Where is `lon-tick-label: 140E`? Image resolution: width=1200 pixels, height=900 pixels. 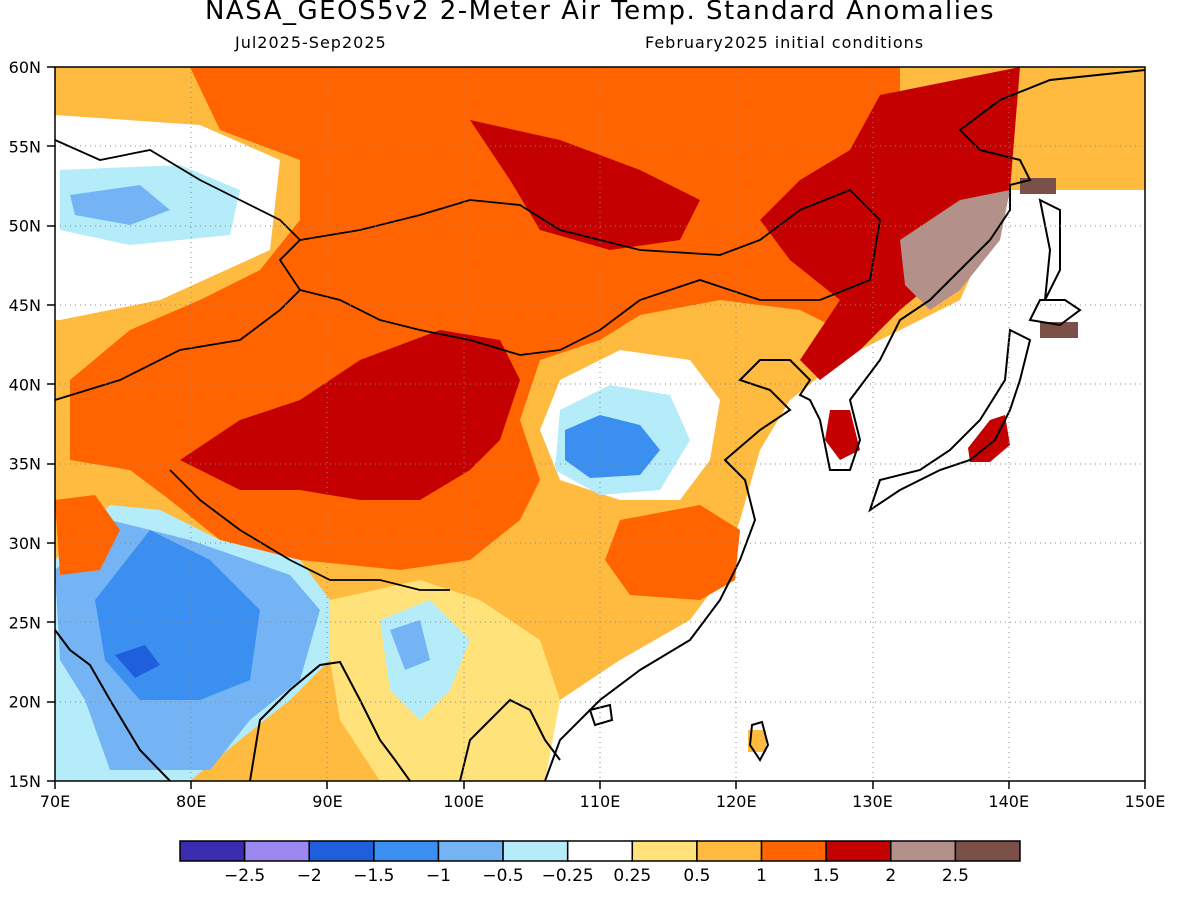
lon-tick-label: 140E is located at coordinates (1008, 801).